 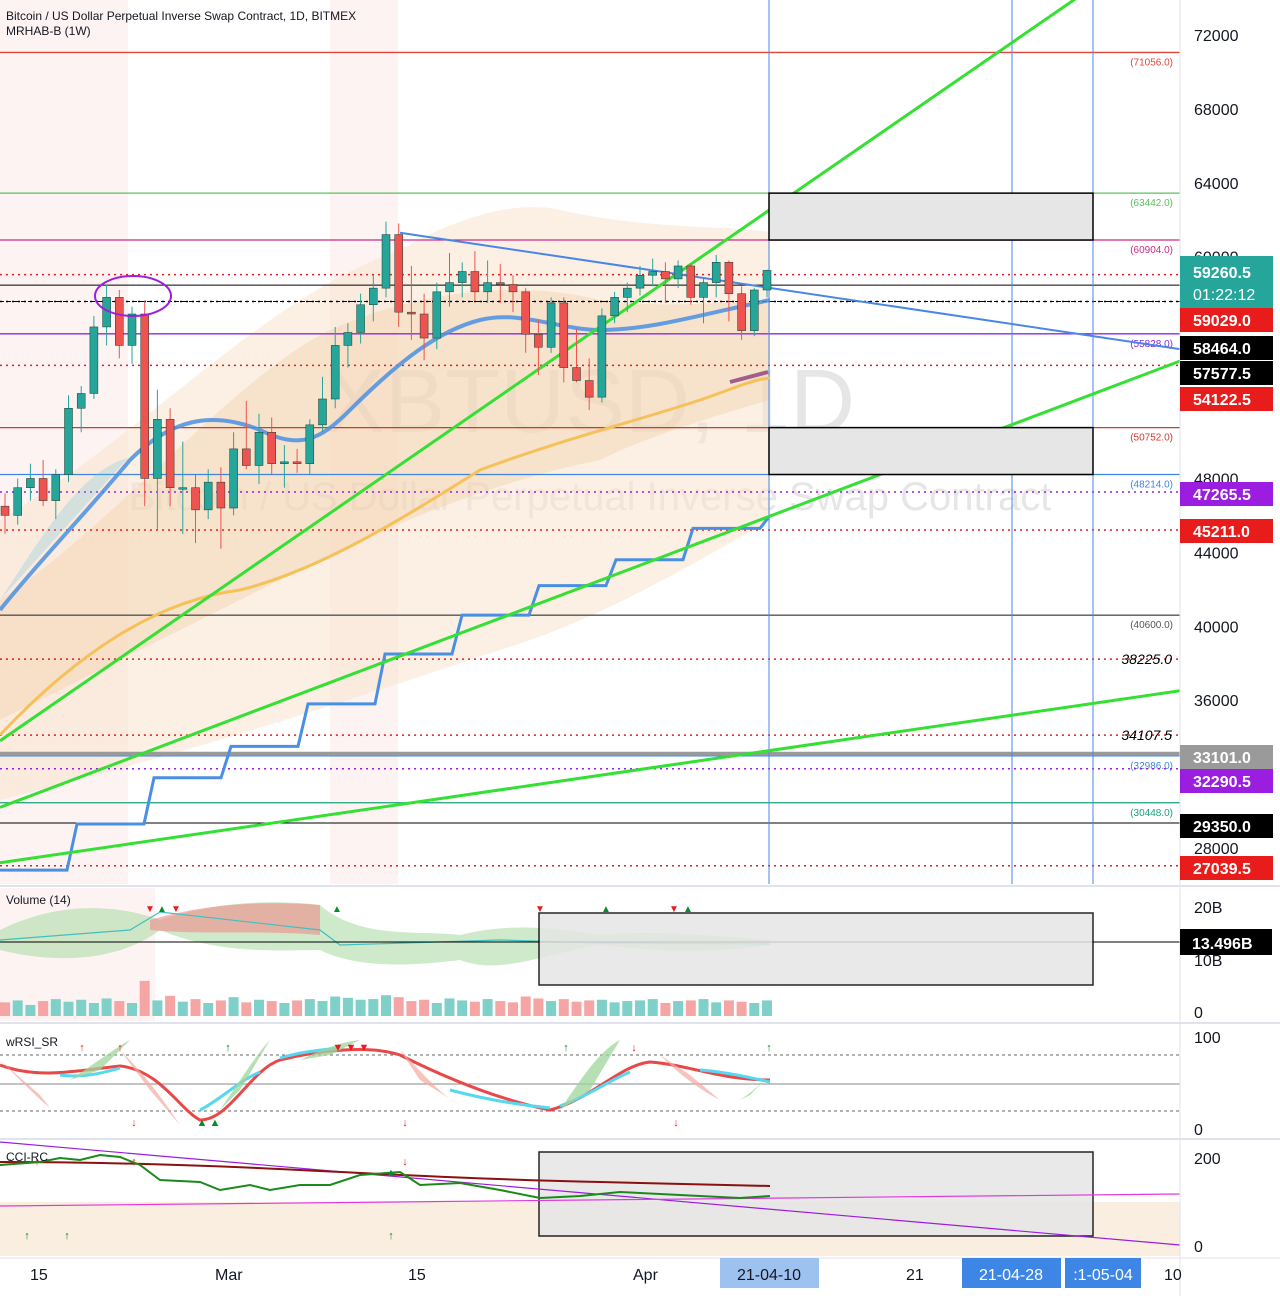 What do you see at coordinates (1224, 295) in the screenshot?
I see `countdown-text: 01:22:12` at bounding box center [1224, 295].